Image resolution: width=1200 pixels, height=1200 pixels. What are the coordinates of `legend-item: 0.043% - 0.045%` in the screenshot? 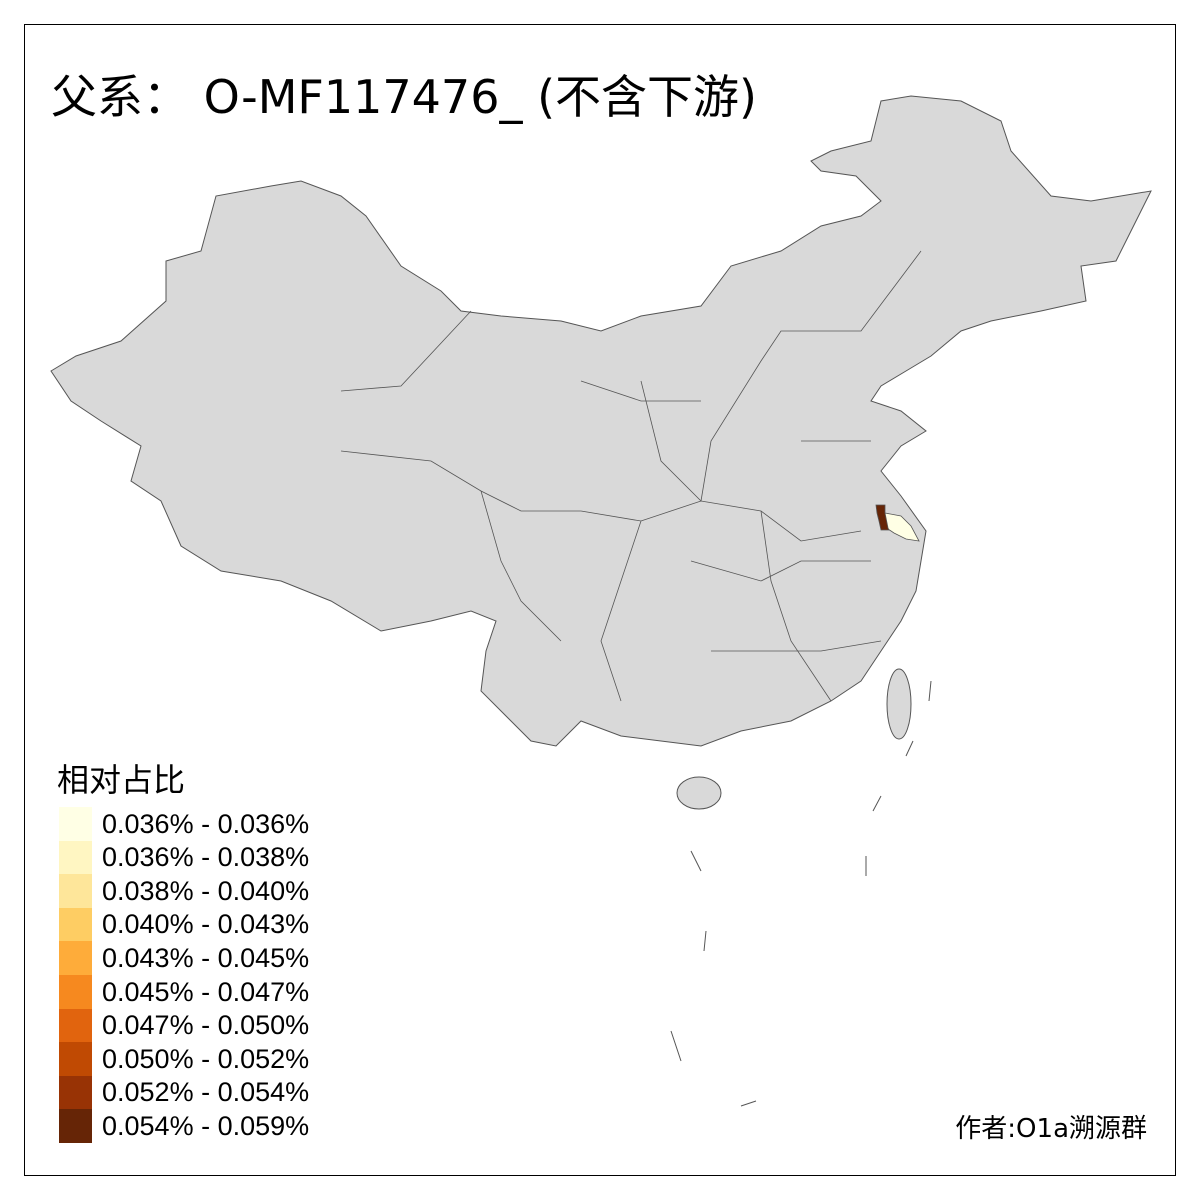 It's located at (184, 958).